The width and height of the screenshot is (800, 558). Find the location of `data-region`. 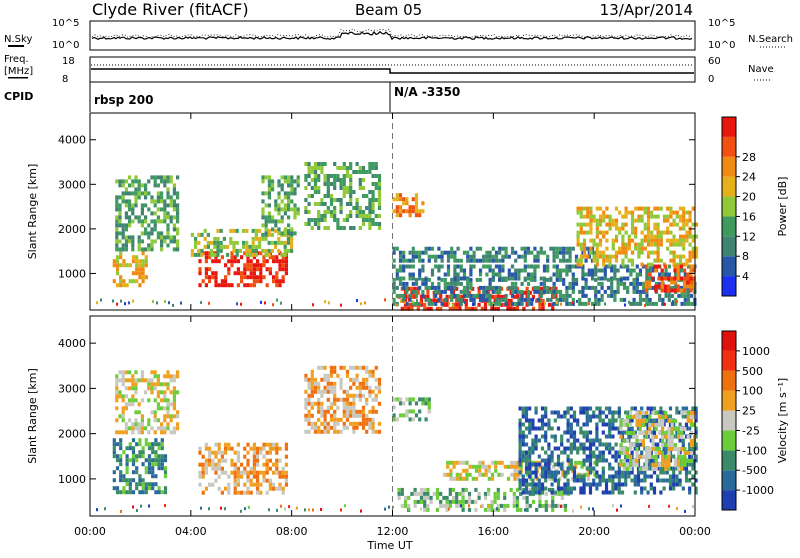

data-region is located at coordinates (411, 409).